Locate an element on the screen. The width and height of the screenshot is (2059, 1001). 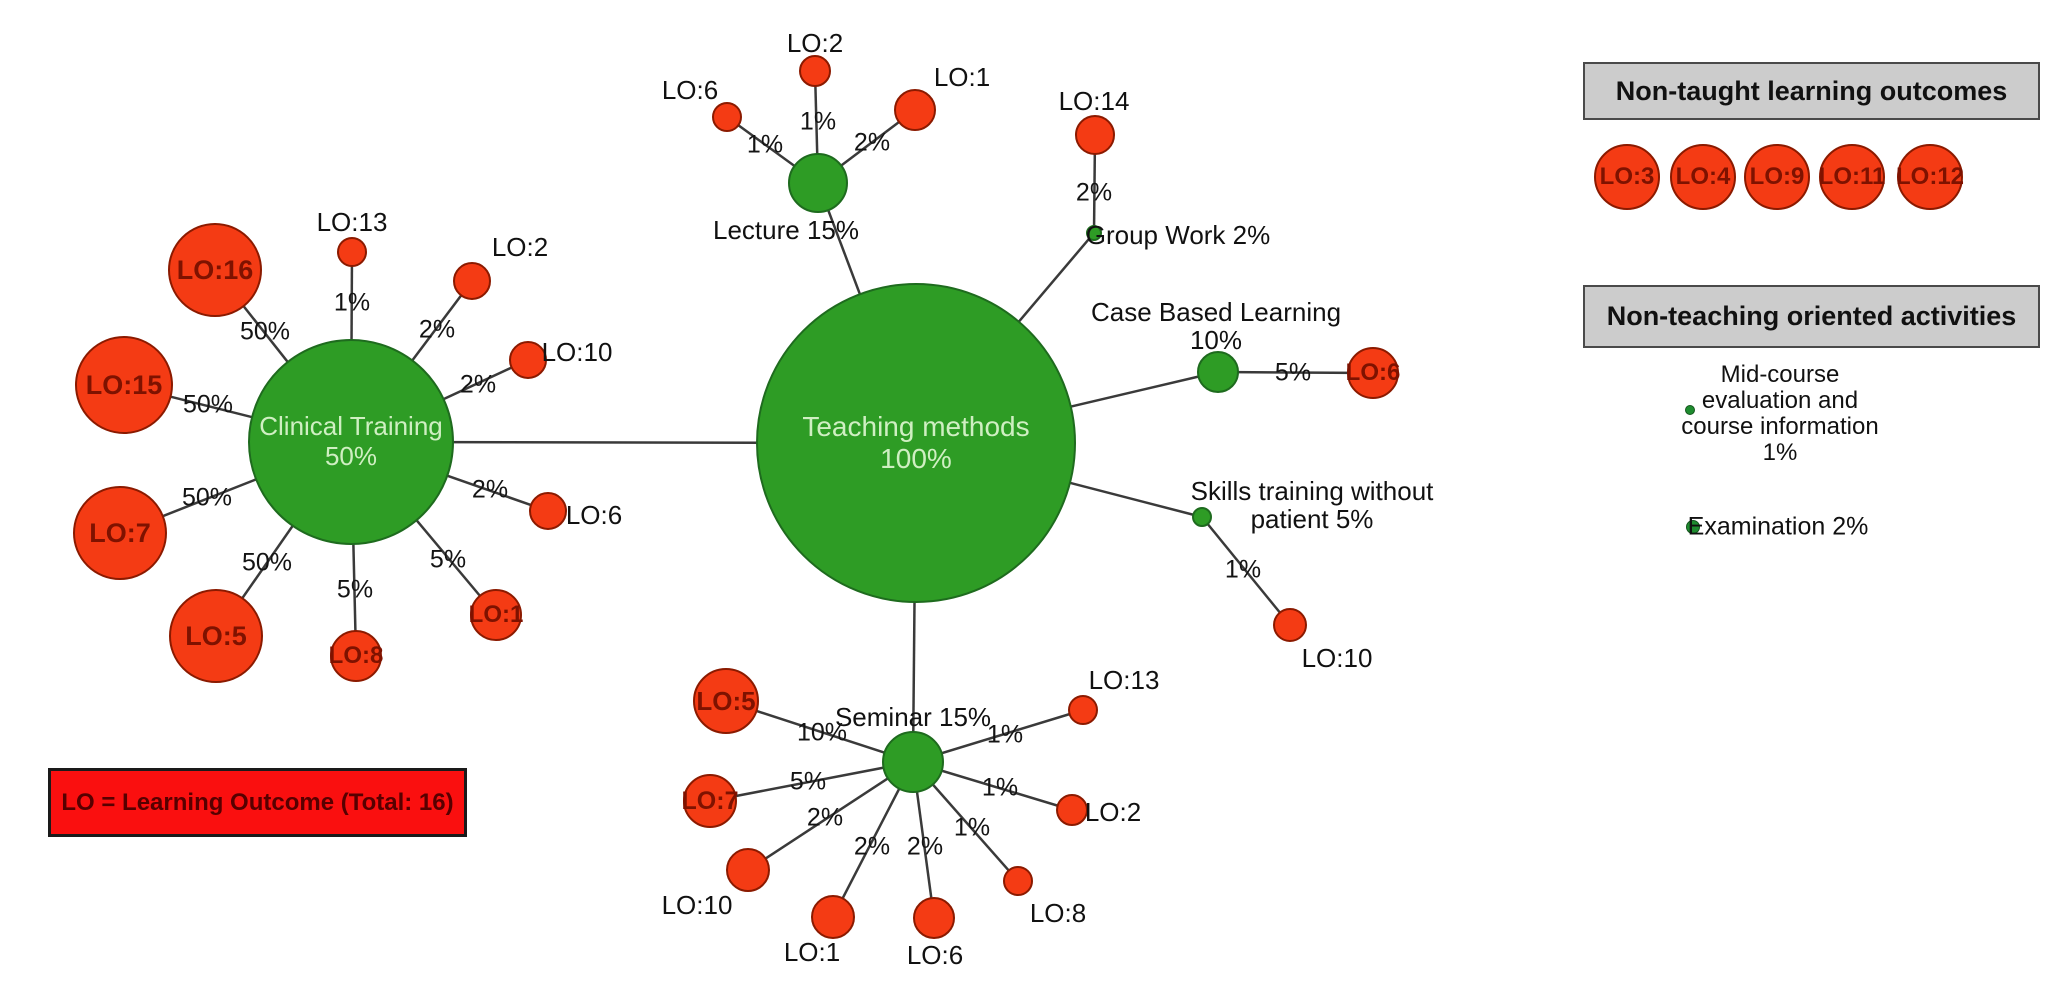
node-seminar-lo8 is located at coordinates (1018, 881).